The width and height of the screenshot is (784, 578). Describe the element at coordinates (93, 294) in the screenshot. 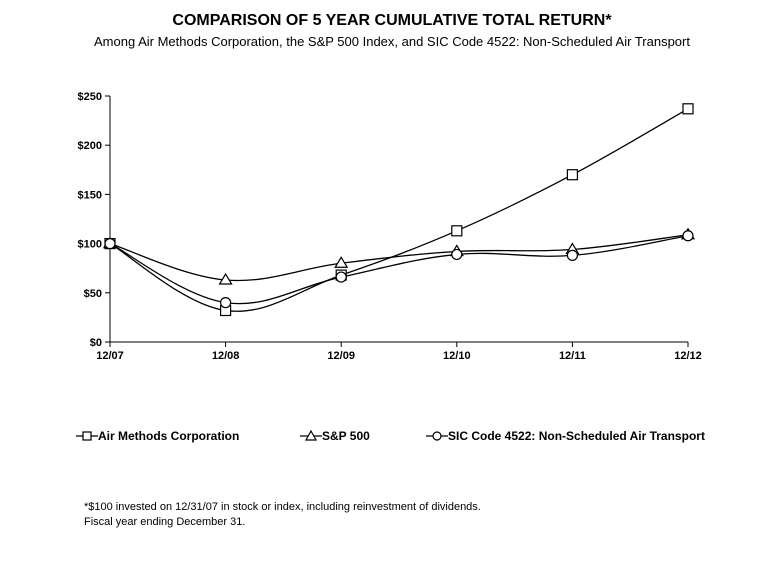

I see `y-tick-label: $50` at that location.